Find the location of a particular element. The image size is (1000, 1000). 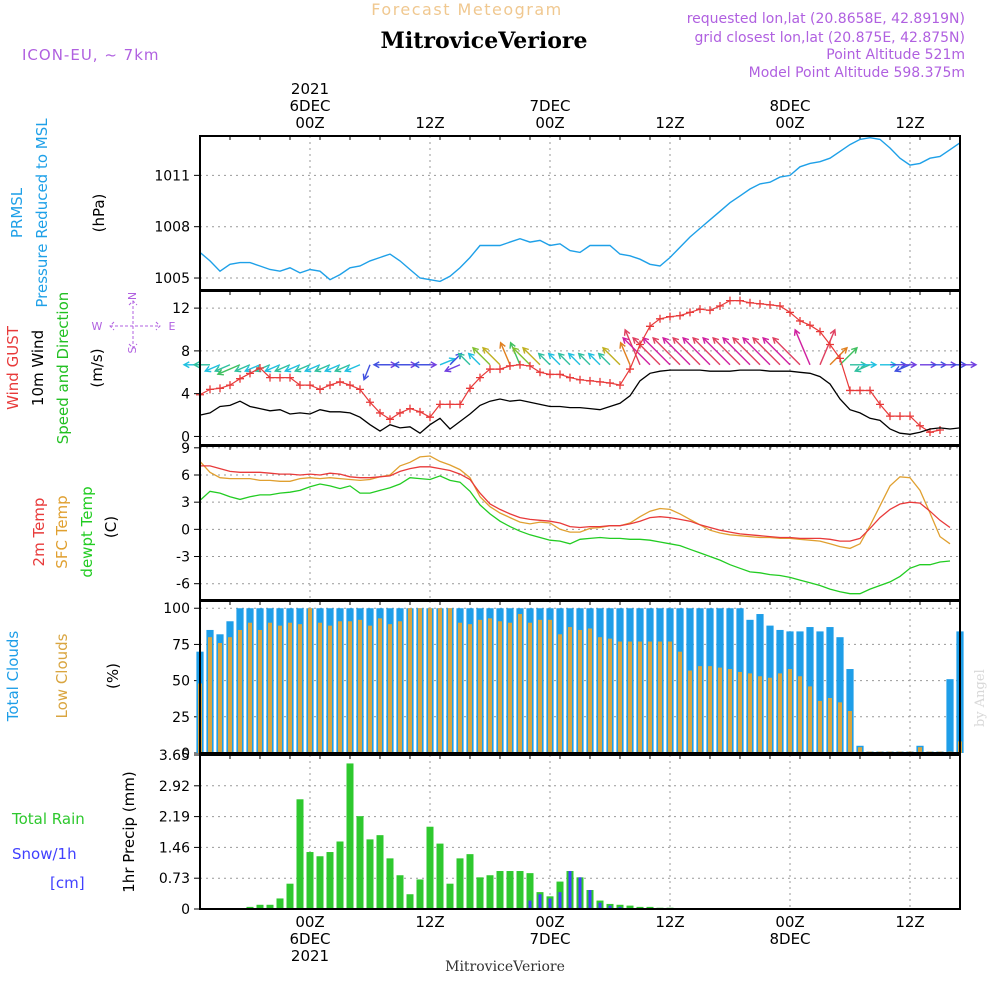

pressure-ylabel: (hPa) is located at coordinates (99, 213).